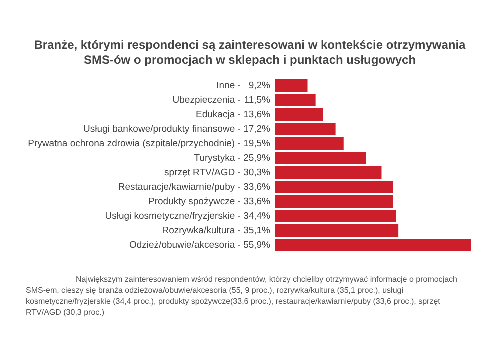  Describe the element at coordinates (258, 230) in the screenshot. I see `data-label: 35,1%` at that location.